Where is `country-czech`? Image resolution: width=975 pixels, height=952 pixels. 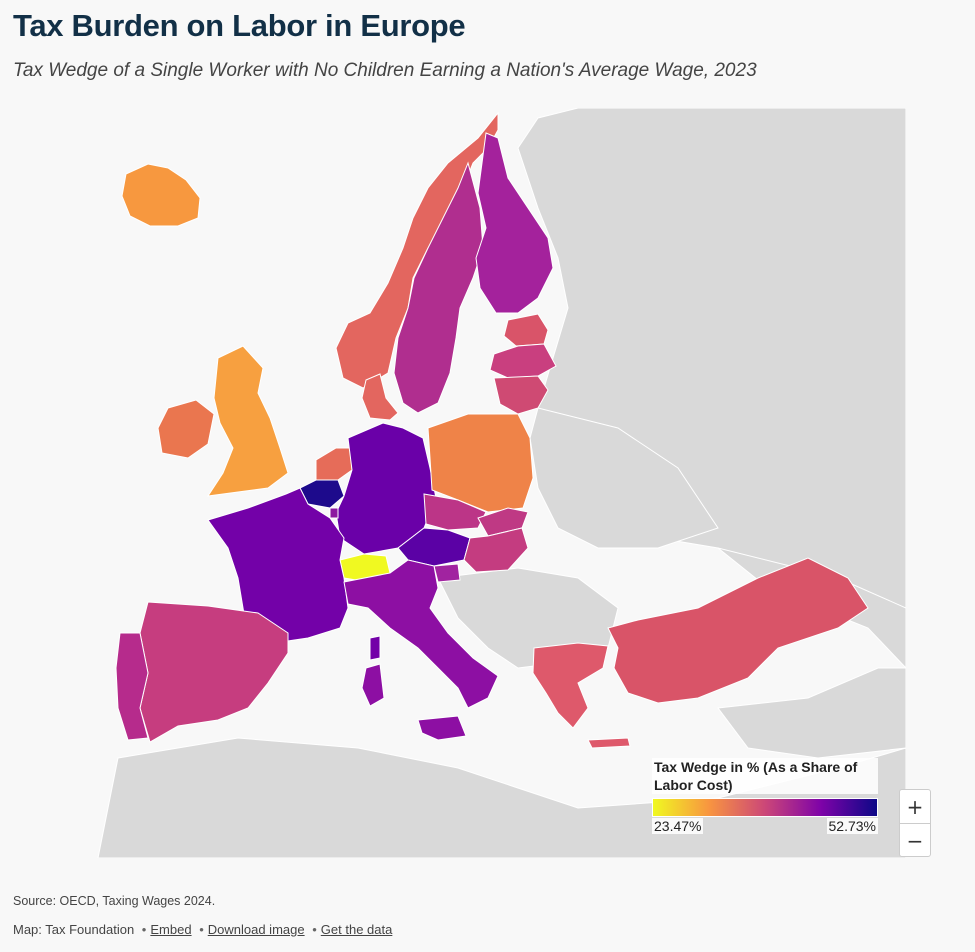
country-czech is located at coordinates (455, 512).